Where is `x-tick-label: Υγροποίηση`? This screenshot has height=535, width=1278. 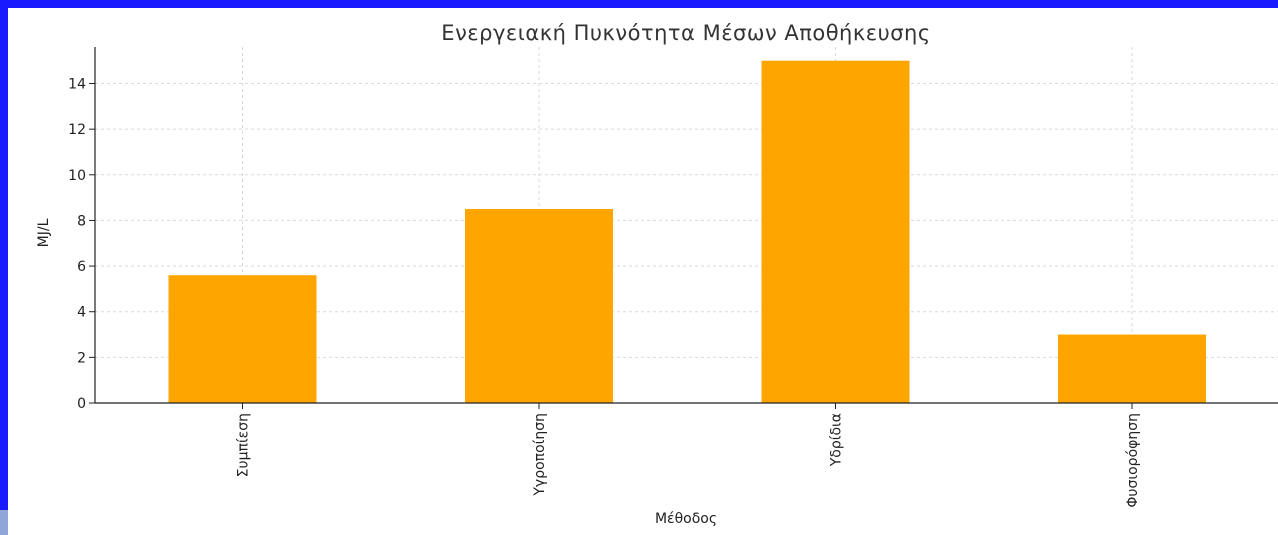
x-tick-label: Υγροποίηση is located at coordinates (540, 455).